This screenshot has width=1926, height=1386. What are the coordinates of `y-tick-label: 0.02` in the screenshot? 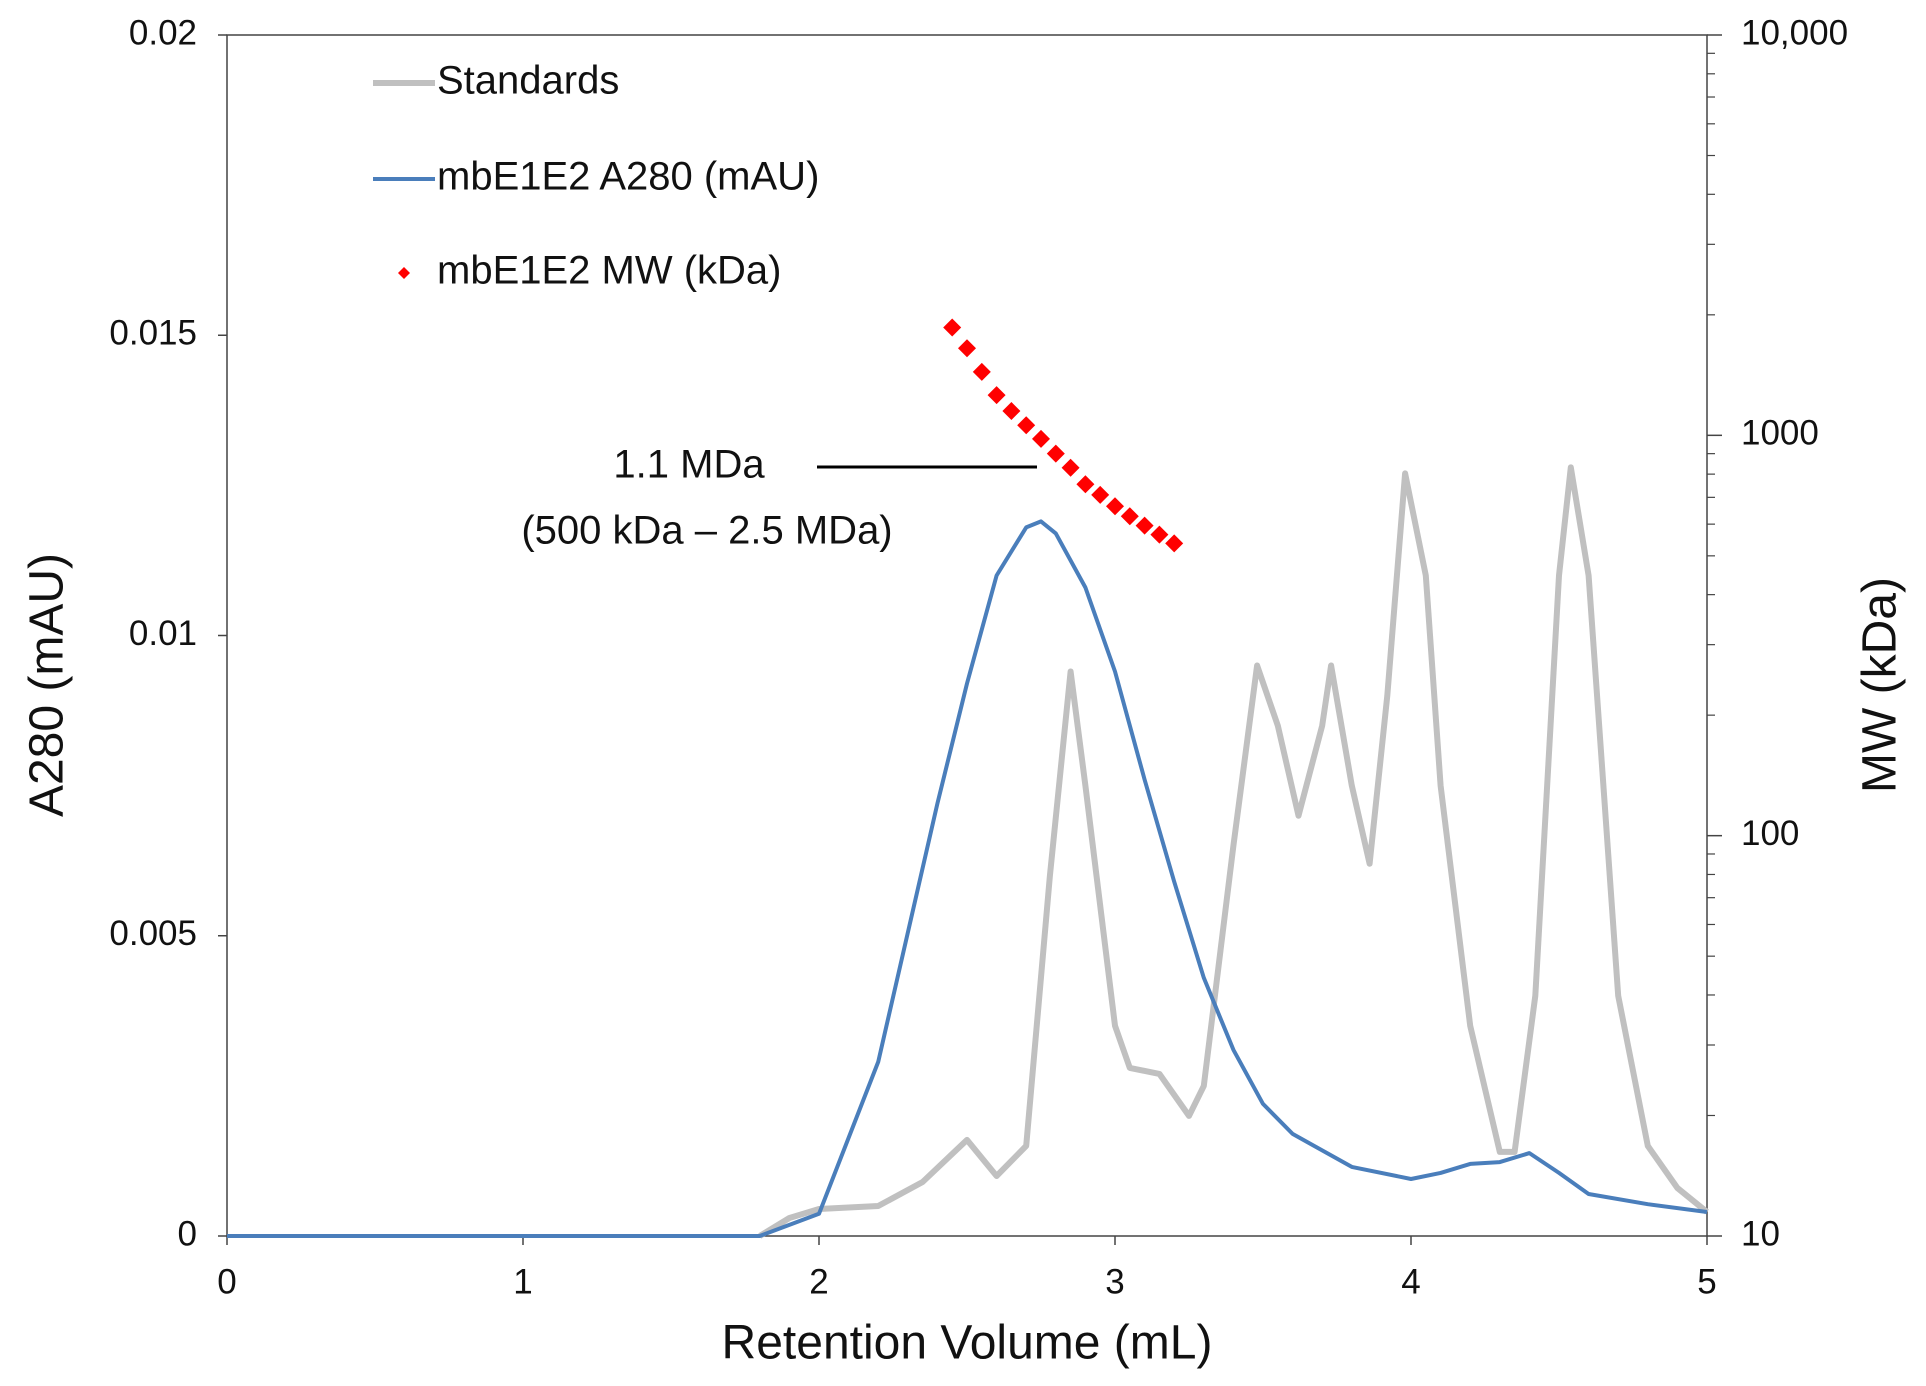 It's located at (163, 32).